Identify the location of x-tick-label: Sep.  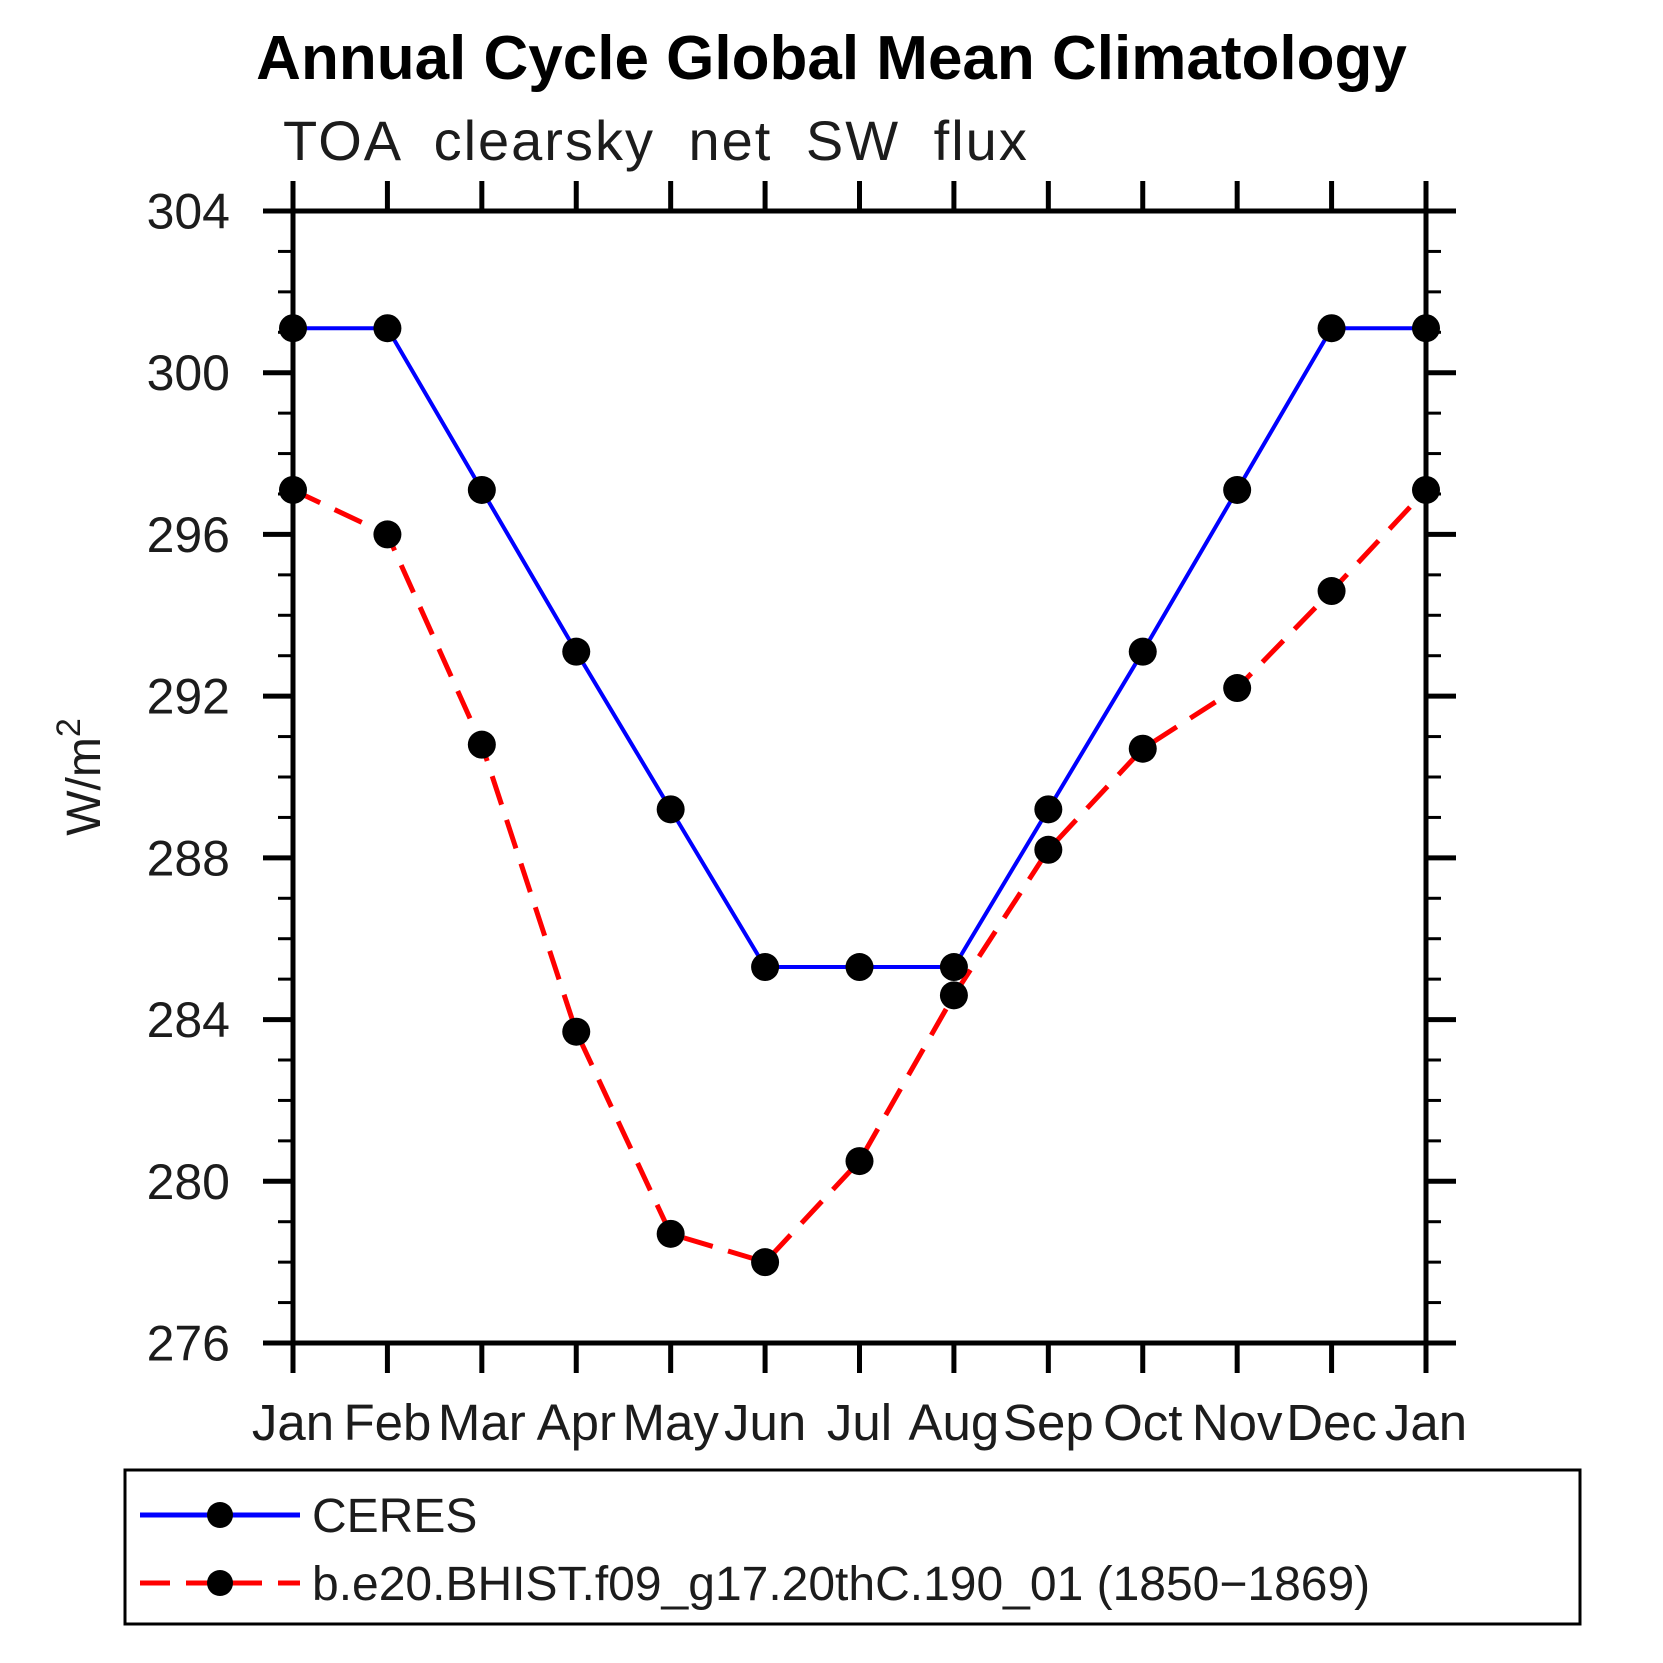
(1048, 1422).